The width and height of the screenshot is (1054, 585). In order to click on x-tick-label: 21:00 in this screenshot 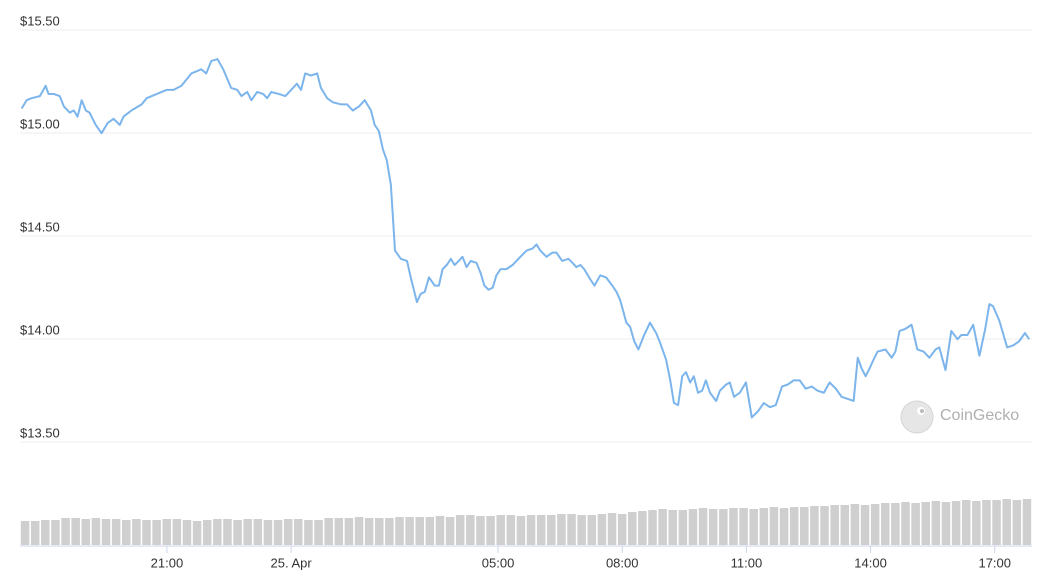, I will do `click(167, 562)`.